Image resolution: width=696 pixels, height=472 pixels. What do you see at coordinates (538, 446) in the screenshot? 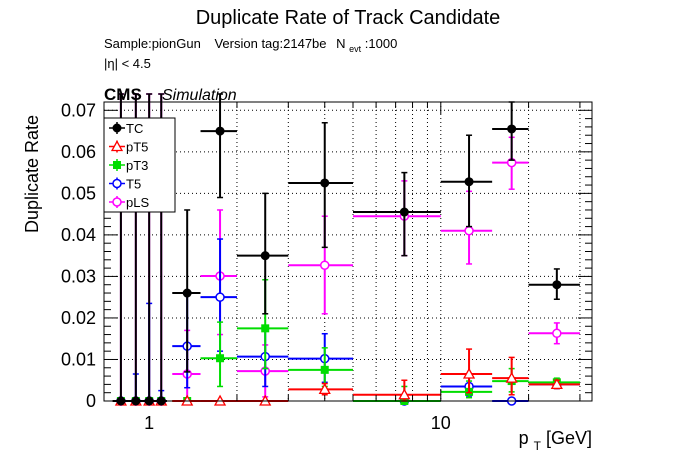
I see `x-axis-title-sub: T` at bounding box center [538, 446].